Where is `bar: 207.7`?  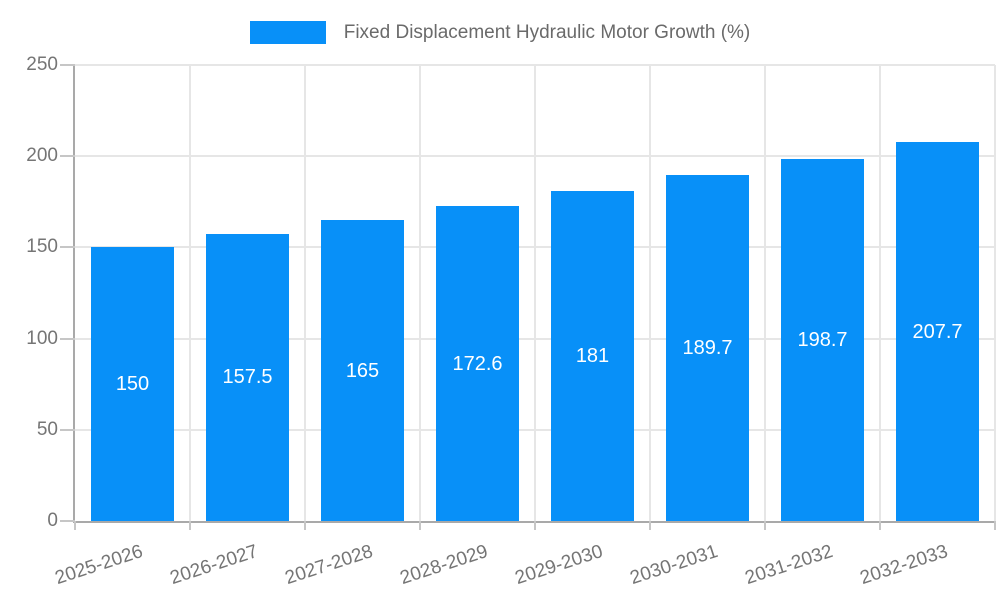 bar: 207.7 is located at coordinates (937, 331).